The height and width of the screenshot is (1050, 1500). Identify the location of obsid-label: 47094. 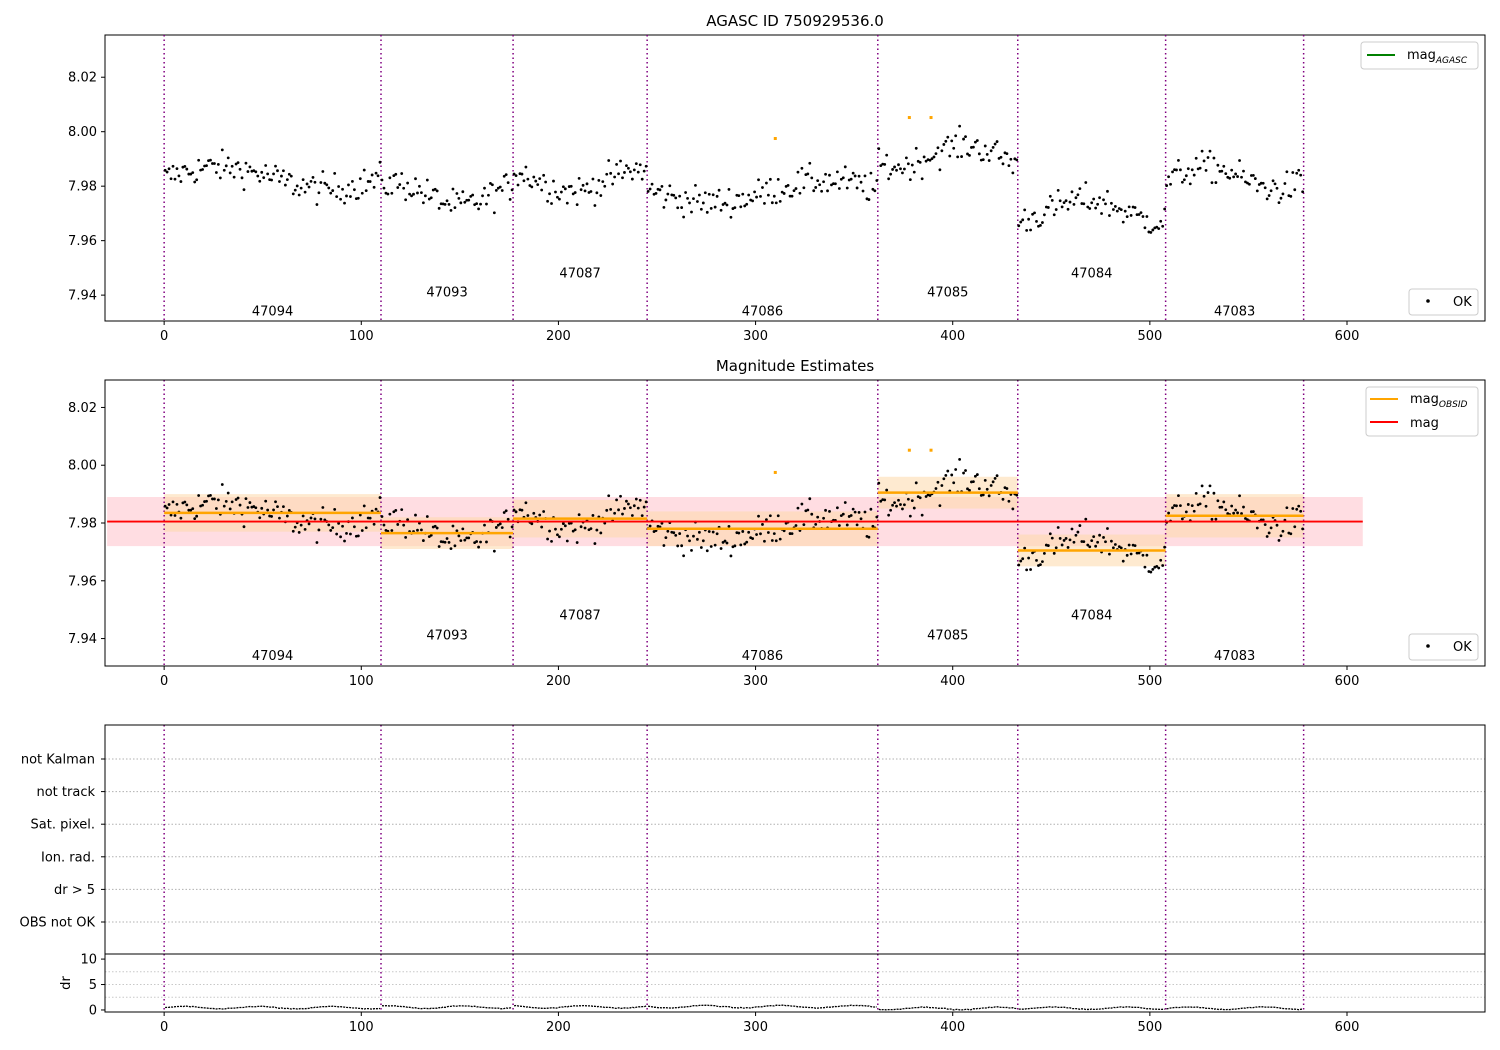
(272, 656).